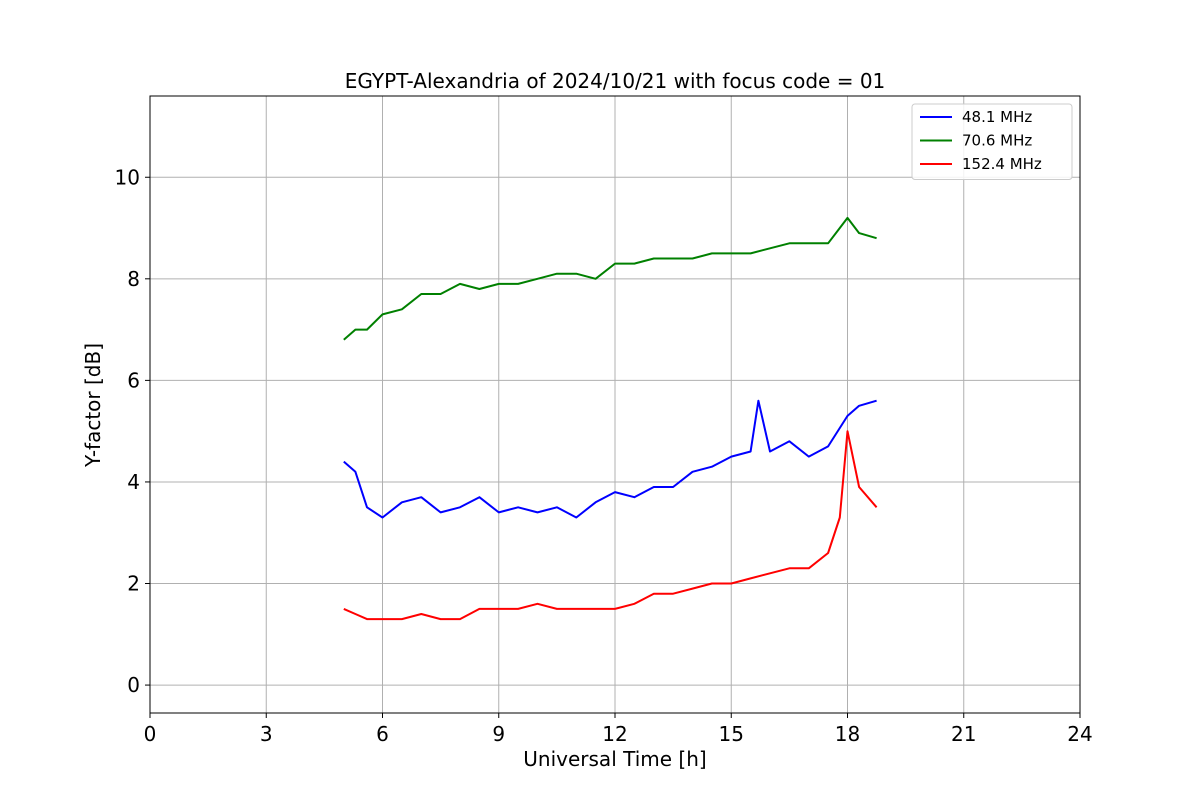 This screenshot has width=1200, height=800. What do you see at coordinates (614, 759) in the screenshot?
I see `x-axis-title: Universal Time [h]` at bounding box center [614, 759].